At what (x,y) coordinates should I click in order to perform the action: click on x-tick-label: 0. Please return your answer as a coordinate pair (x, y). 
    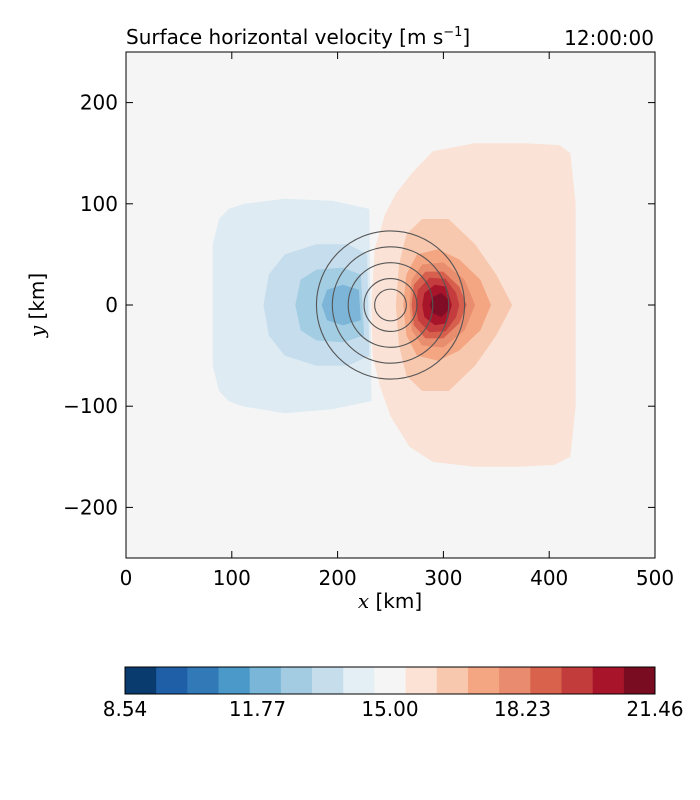
    Looking at the image, I should click on (126, 578).